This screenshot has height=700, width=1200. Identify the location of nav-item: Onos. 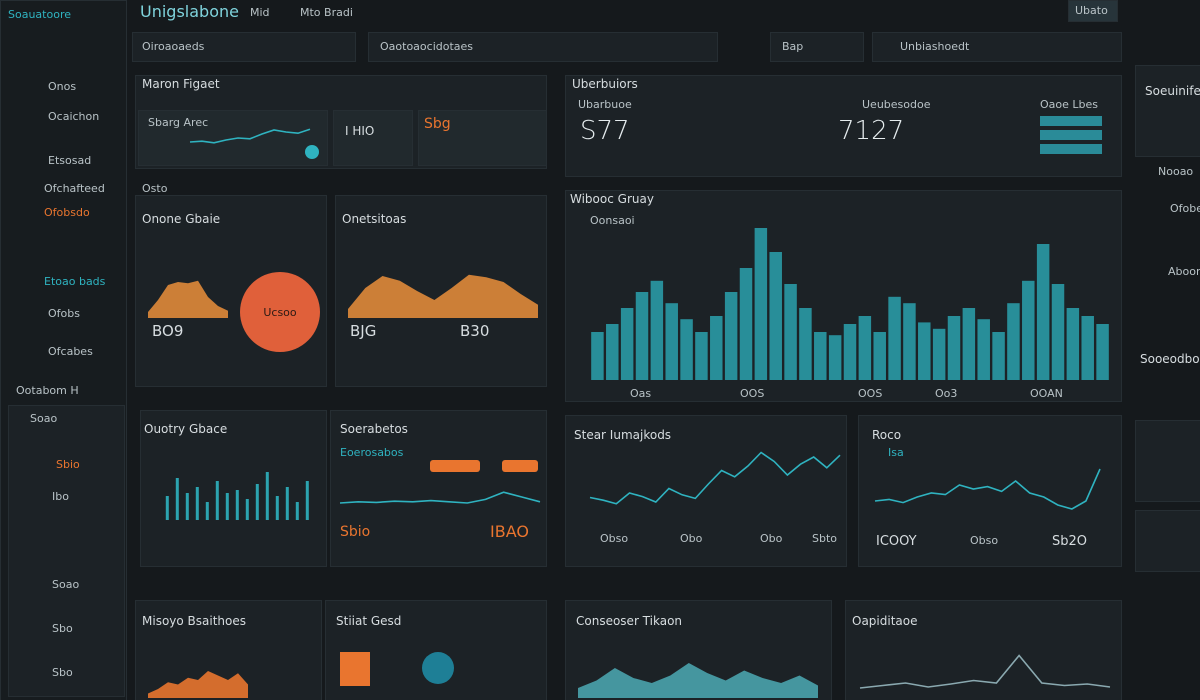
(62, 86).